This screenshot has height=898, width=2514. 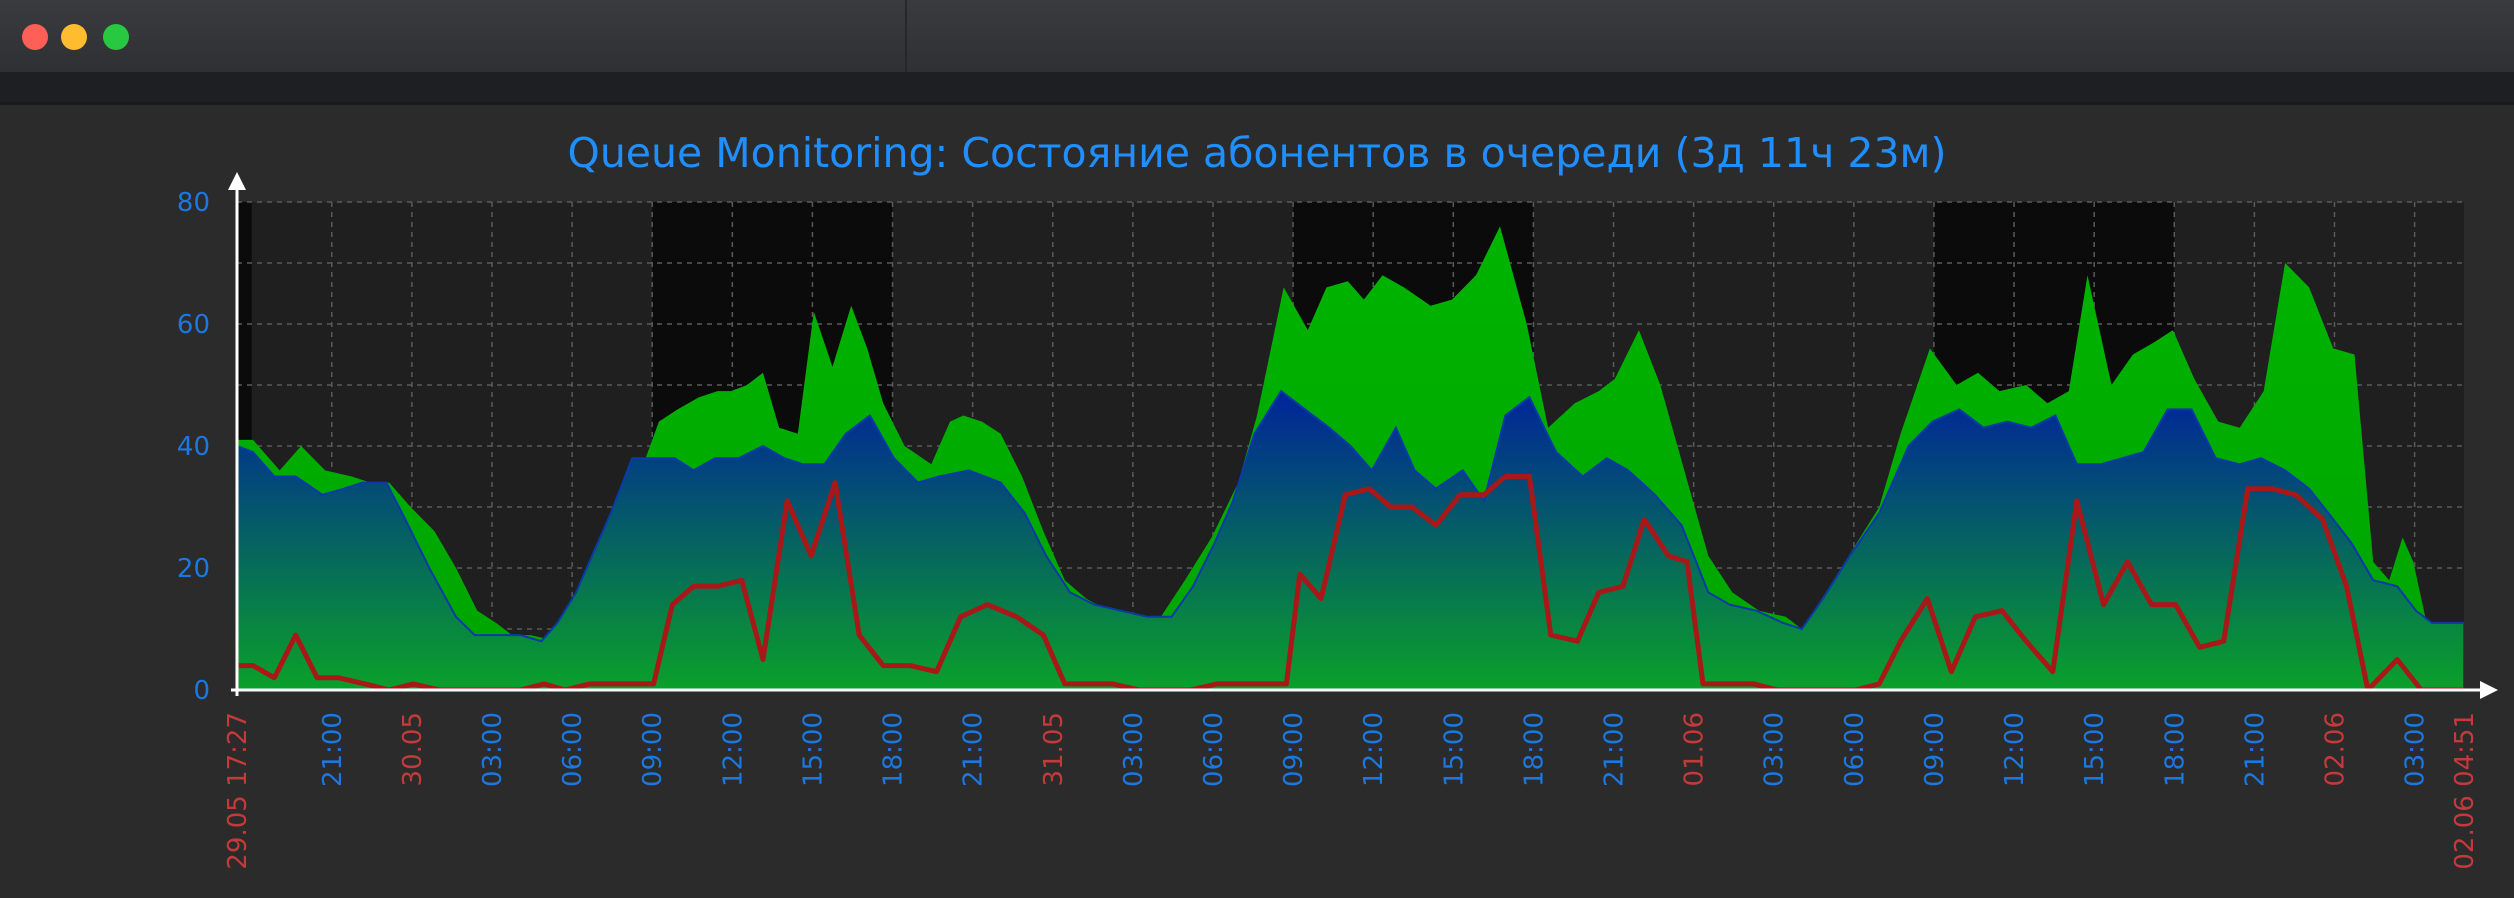 I want to click on titlebar-divider, so click(x=906, y=36).